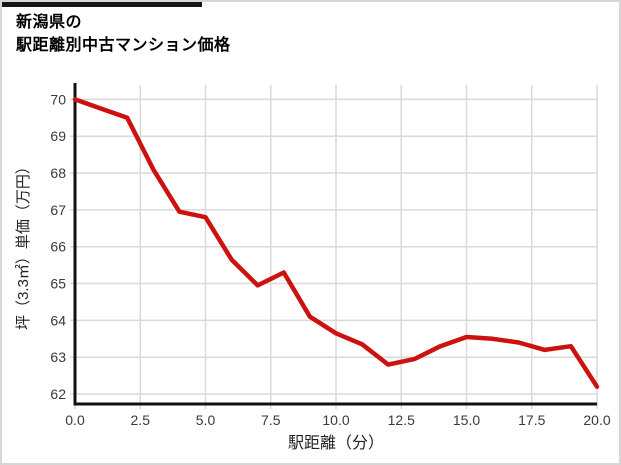  What do you see at coordinates (336, 443) in the screenshot?
I see `x-axis-label: 駅距離（分）` at bounding box center [336, 443].